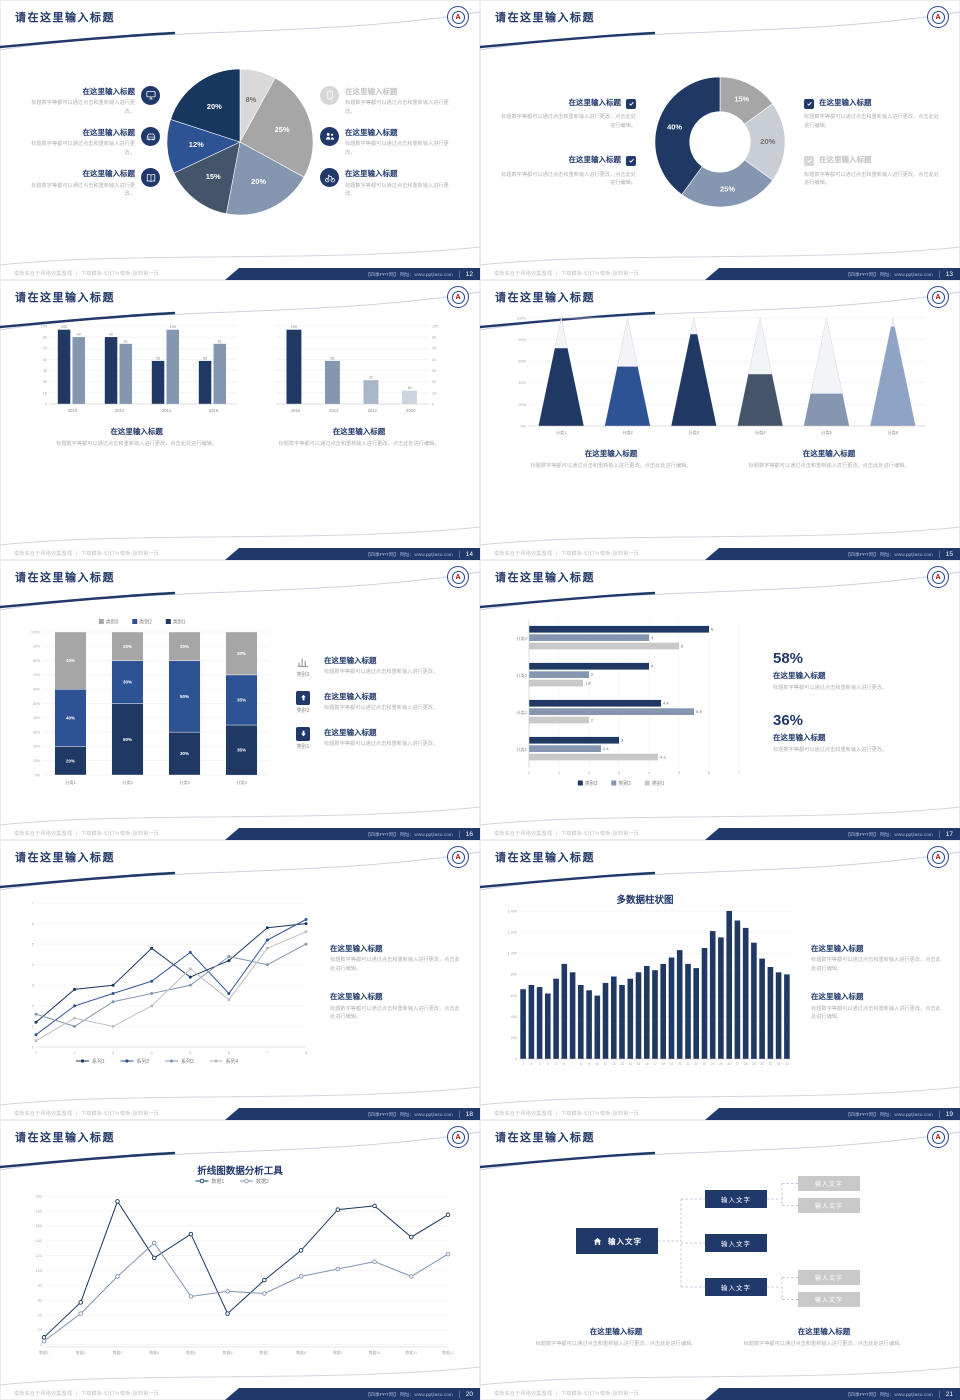  Describe the element at coordinates (829, 459) in the screenshot. I see `text-block: 在这里输入标题 标题数字等都可以通过点击和重新输入进行更改，点击此处进行编辑。` at that location.